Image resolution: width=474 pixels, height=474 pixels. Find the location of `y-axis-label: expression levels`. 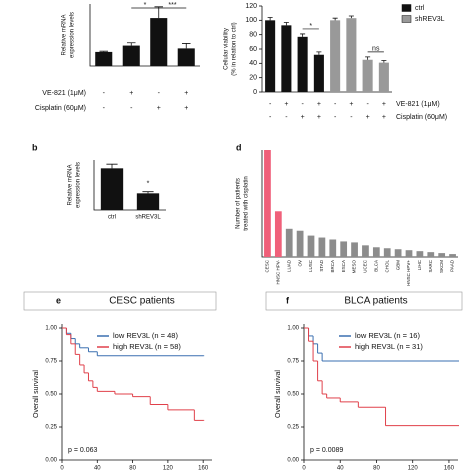

y-axis-label: expression levels is located at coordinates (73, 35).